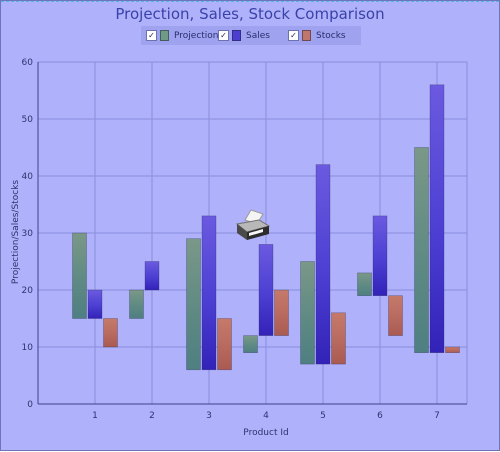  I want to click on legend-label-sales: Sales, so click(258, 35).